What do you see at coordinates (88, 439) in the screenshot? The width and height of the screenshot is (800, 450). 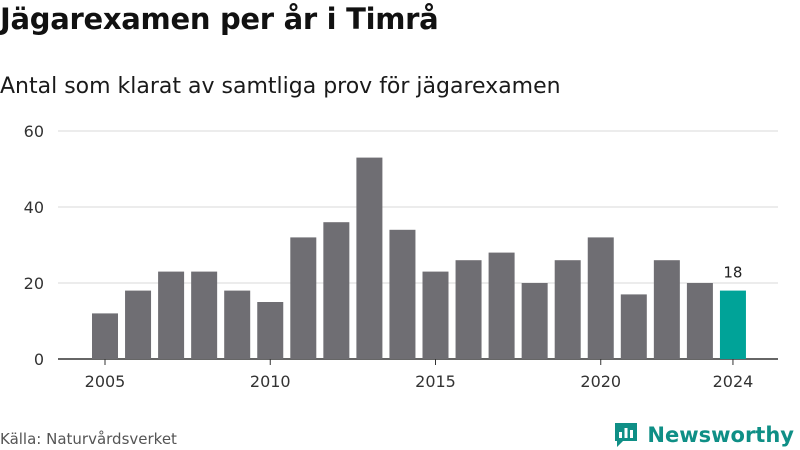 I see `source-note: Källa: Naturvårdsverket` at bounding box center [88, 439].